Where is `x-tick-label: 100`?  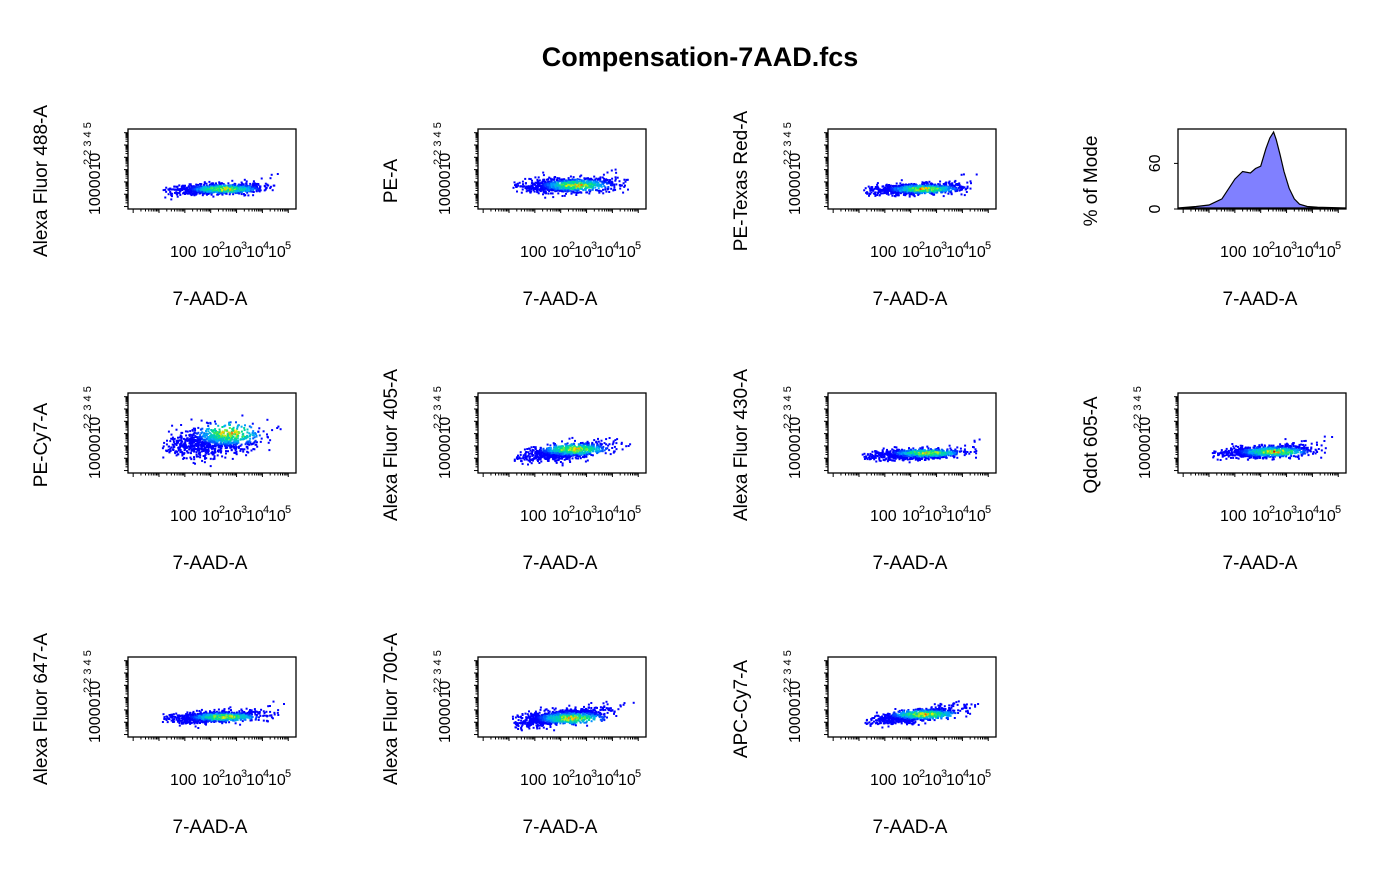
x-tick-label: 100 is located at coordinates (183, 252).